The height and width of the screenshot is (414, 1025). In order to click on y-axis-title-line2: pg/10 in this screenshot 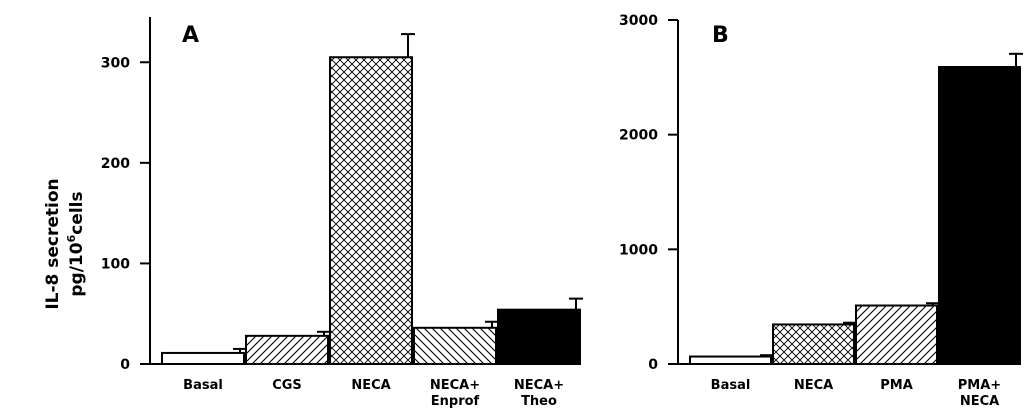, I will do `click(77, 269)`.